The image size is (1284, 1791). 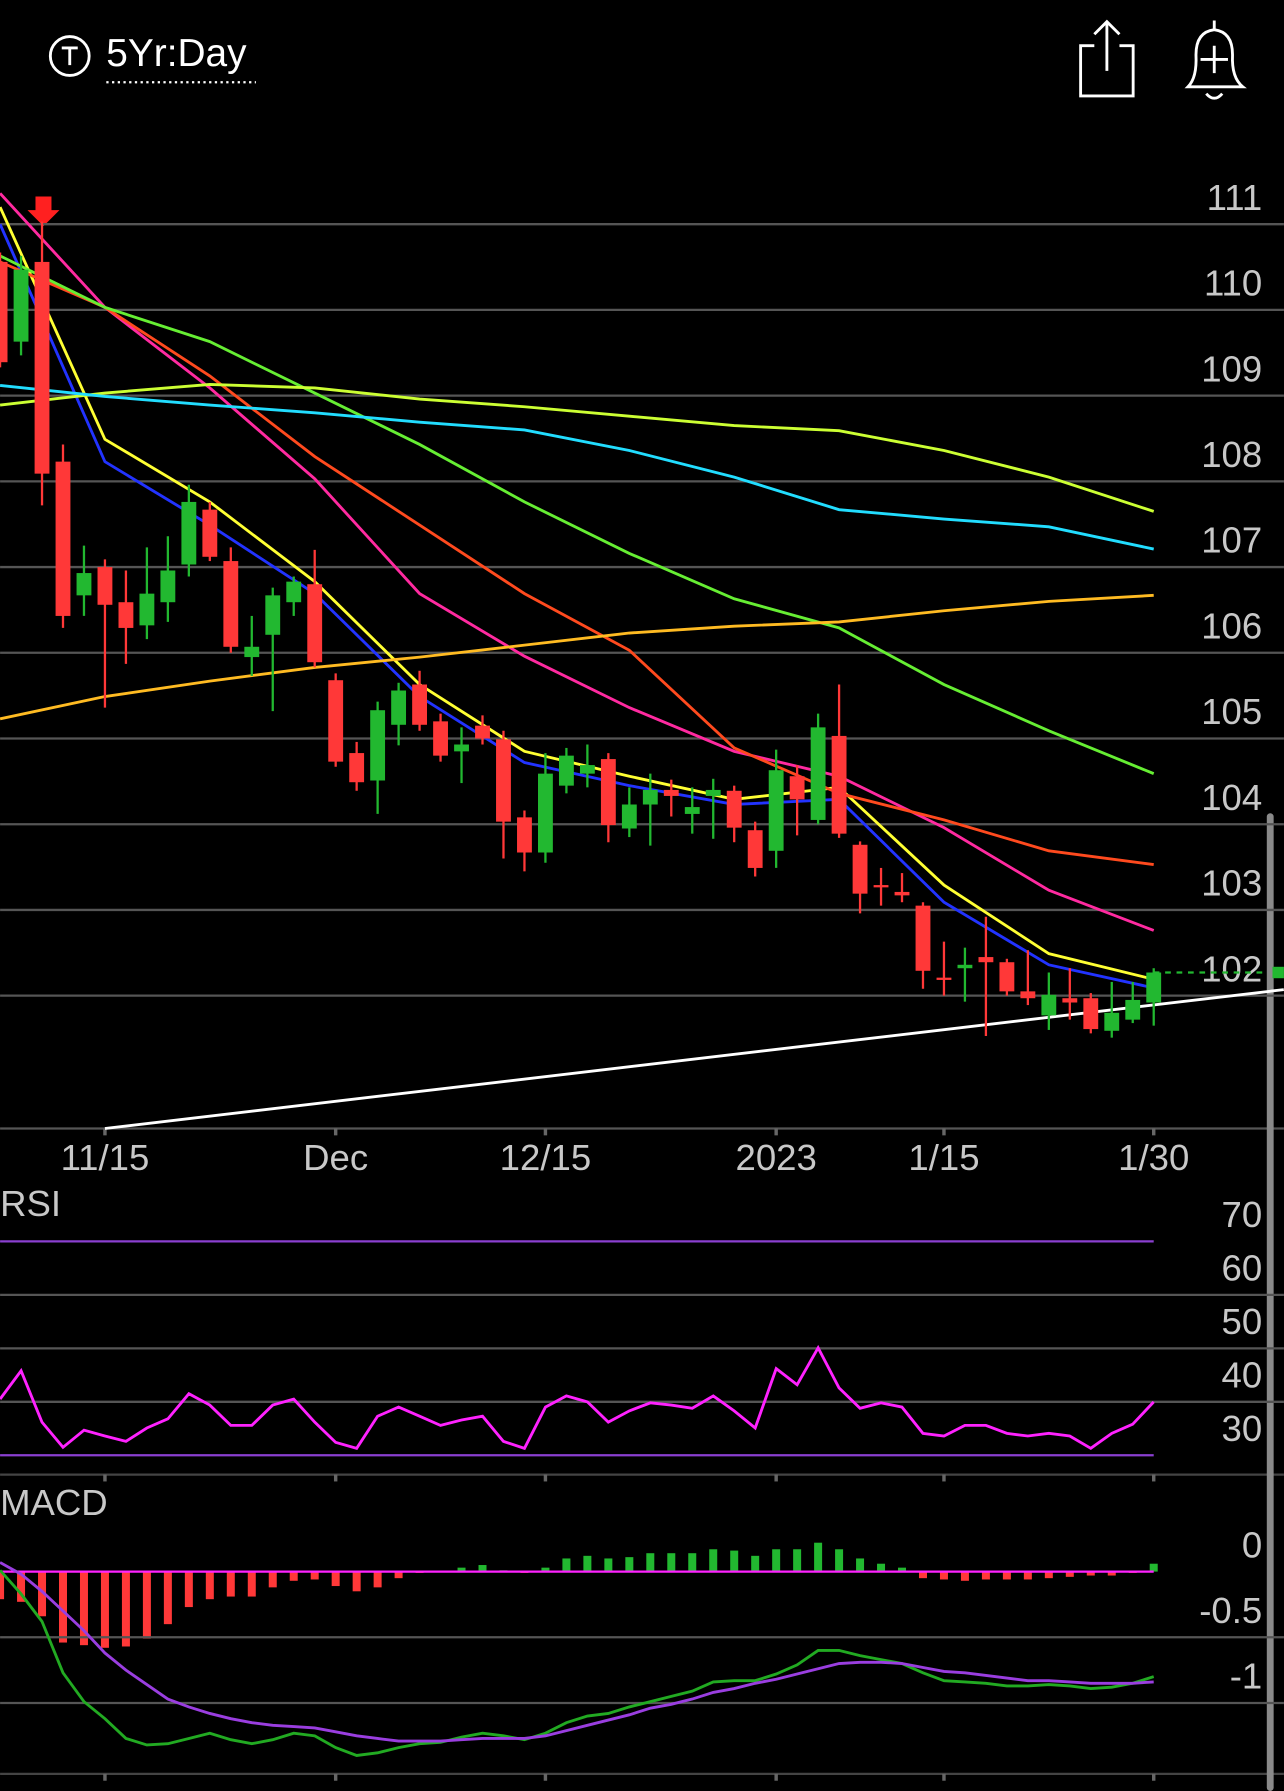 I want to click on y-tick-label: -0.5, so click(x=1230, y=1610).